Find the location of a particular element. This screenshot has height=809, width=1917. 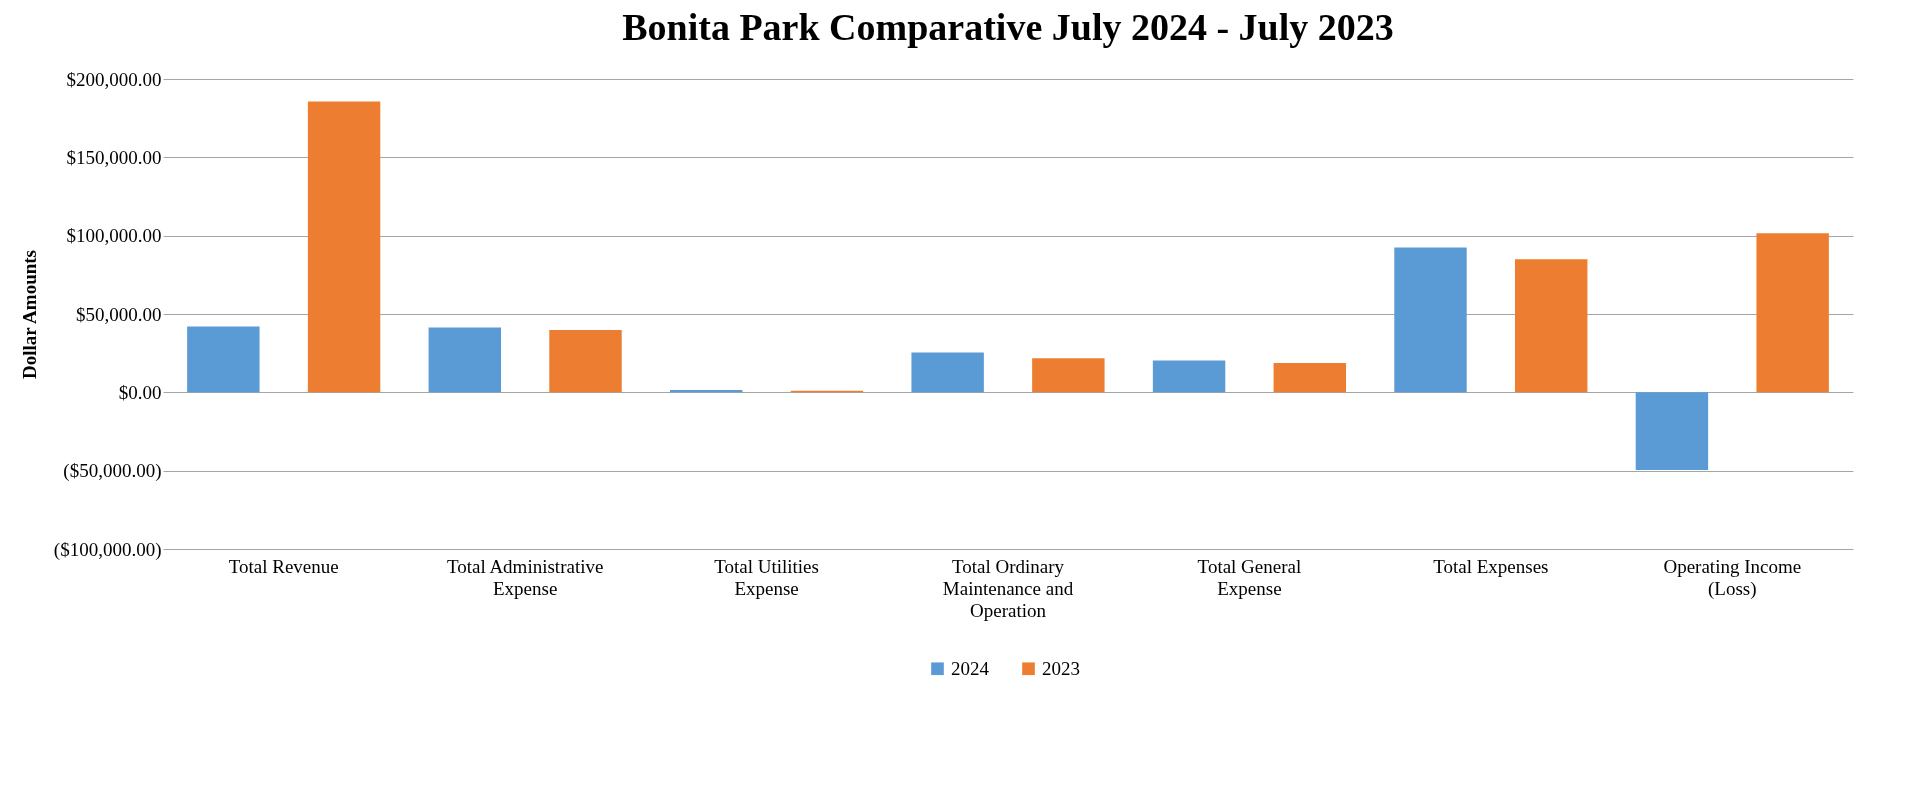

x-tick-label: Total Utilities Expense is located at coordinates (766, 577).